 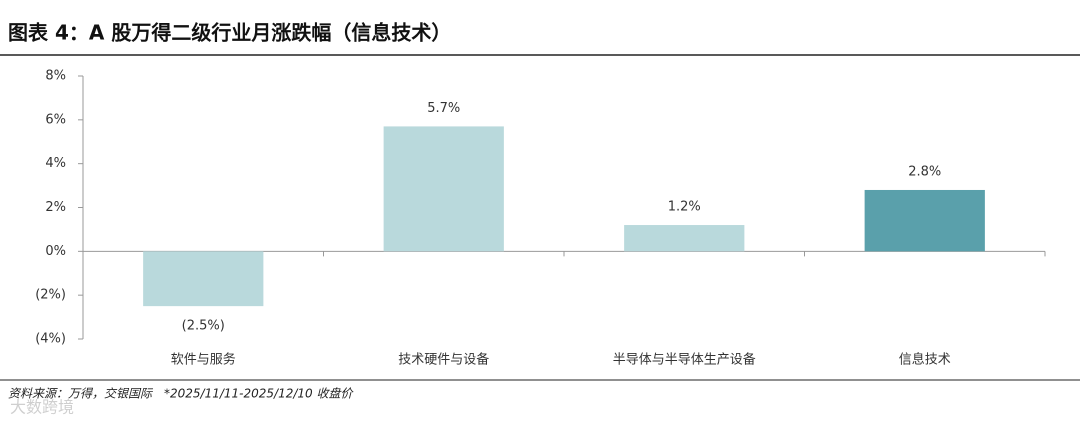 I want to click on value-label: 1.2%, so click(x=684, y=207).